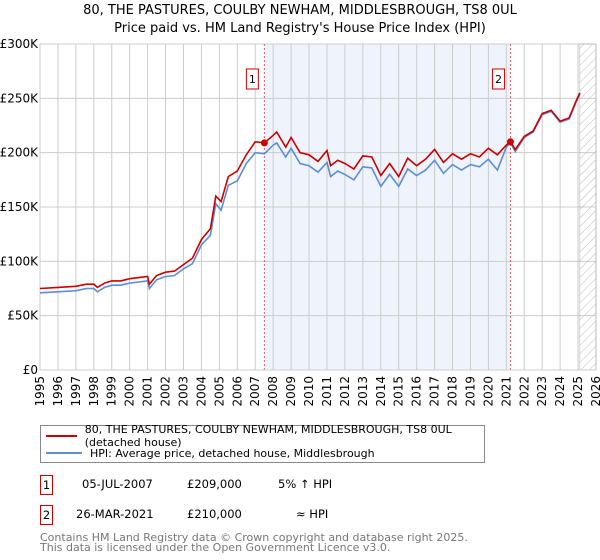 This screenshot has height=560, width=600. What do you see at coordinates (58, 391) in the screenshot?
I see `x-tick-label: 1996` at bounding box center [58, 391].